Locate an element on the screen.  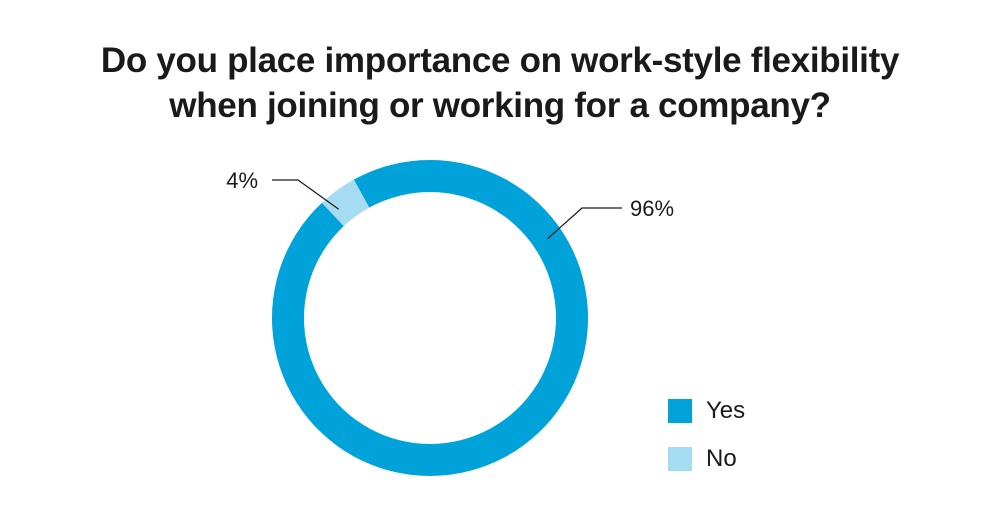
legend: Yes No is located at coordinates (706, 446).